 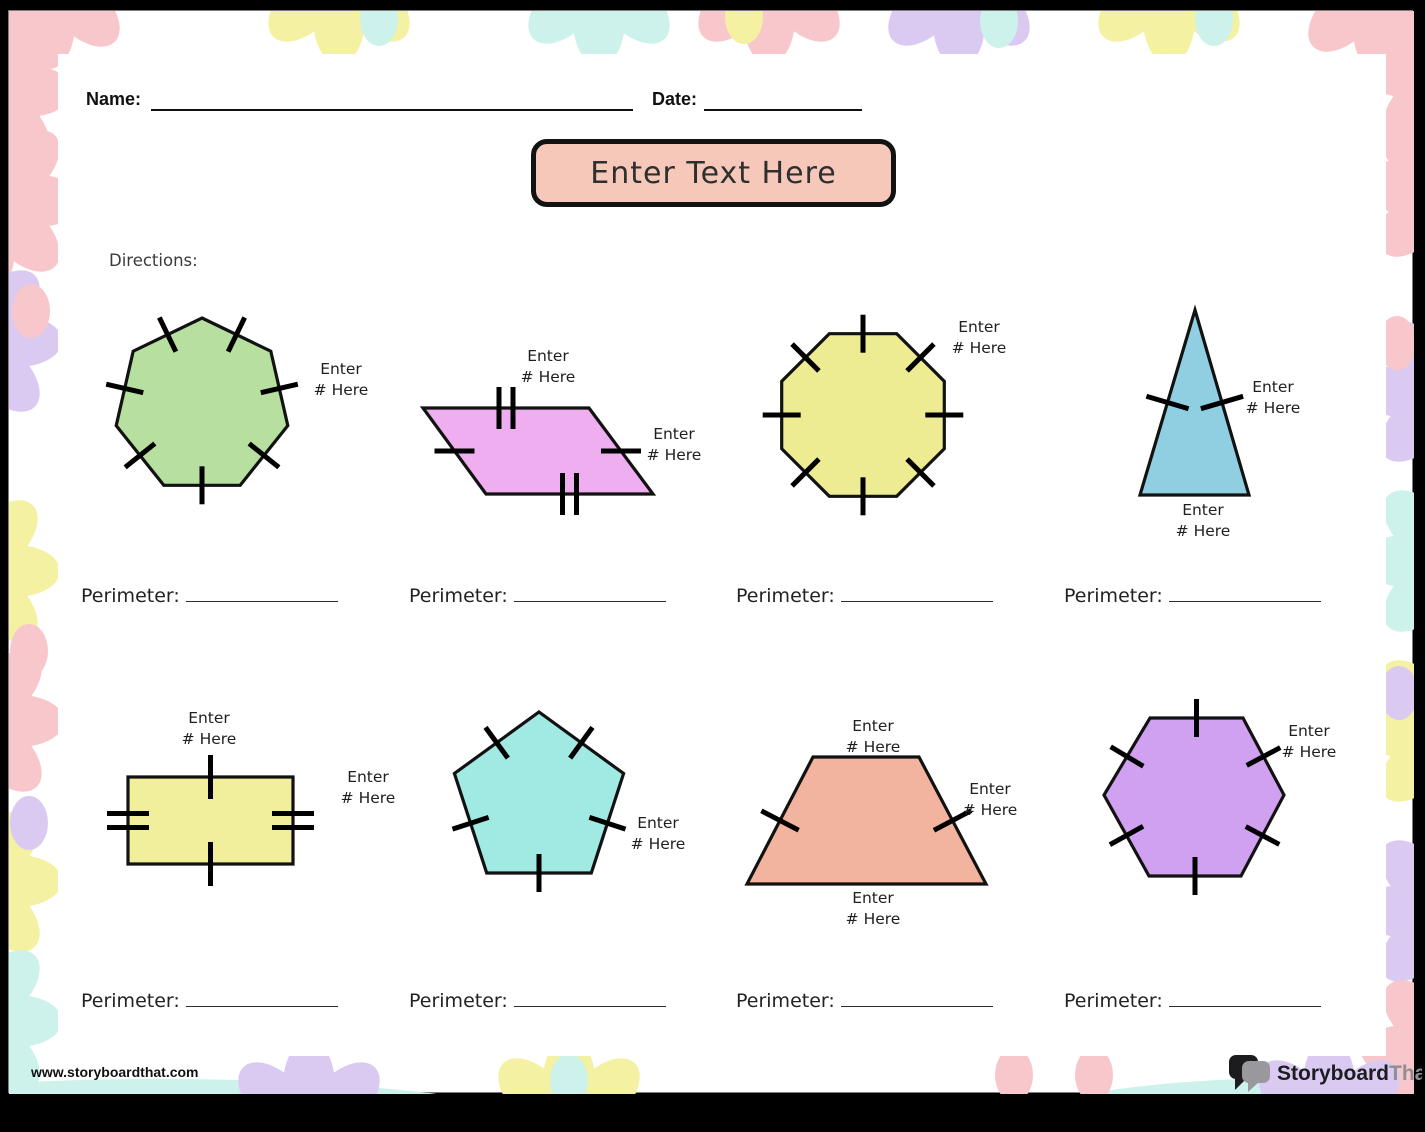 I want to click on hexagon-side-label: Enter # Here, so click(x=1309, y=741).